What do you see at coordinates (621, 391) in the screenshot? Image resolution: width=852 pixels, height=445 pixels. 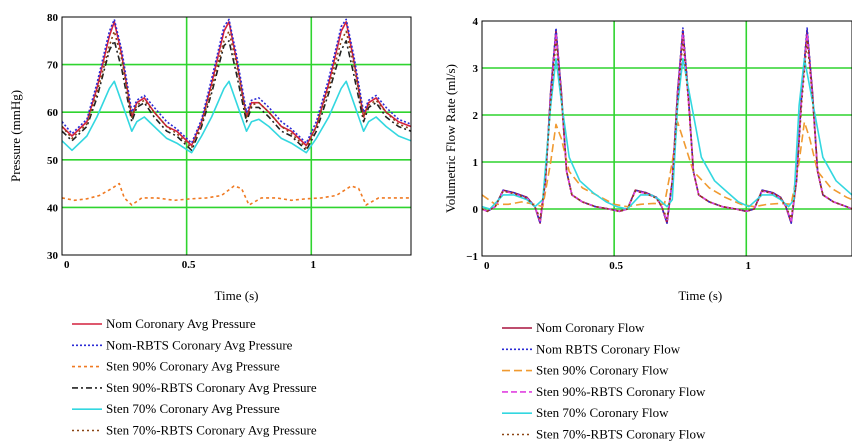 I see `legend-label: Sten 90%-RBTS Coronary Flow` at bounding box center [621, 391].